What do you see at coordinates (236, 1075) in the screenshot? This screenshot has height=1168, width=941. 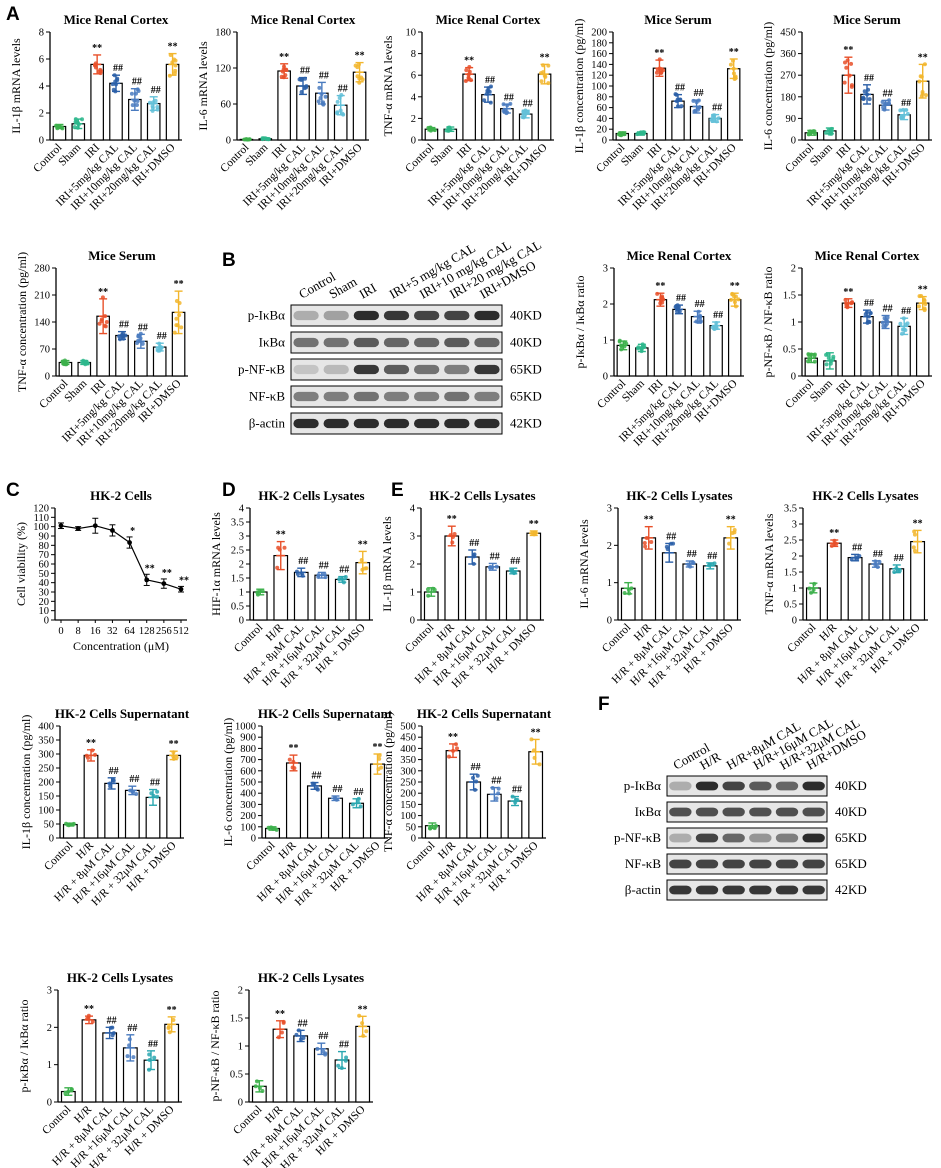 I see `y-tick-label: 0.5` at bounding box center [236, 1075].